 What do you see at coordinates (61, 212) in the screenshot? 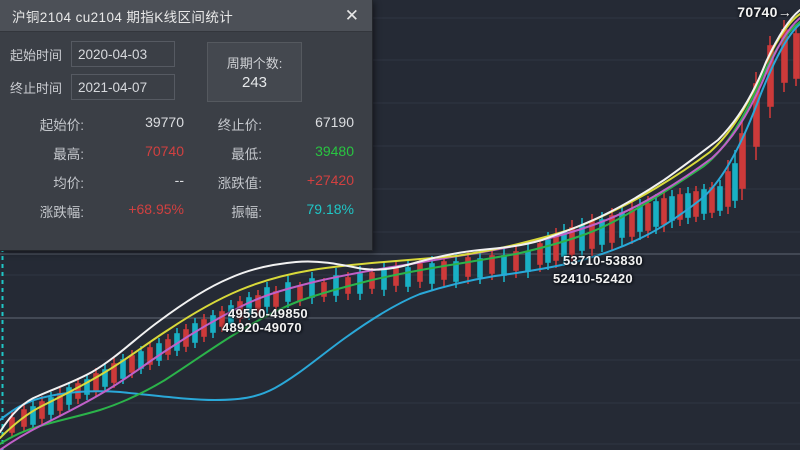
I see `stat-label-change-percent: 涨跌幅:` at bounding box center [61, 212].